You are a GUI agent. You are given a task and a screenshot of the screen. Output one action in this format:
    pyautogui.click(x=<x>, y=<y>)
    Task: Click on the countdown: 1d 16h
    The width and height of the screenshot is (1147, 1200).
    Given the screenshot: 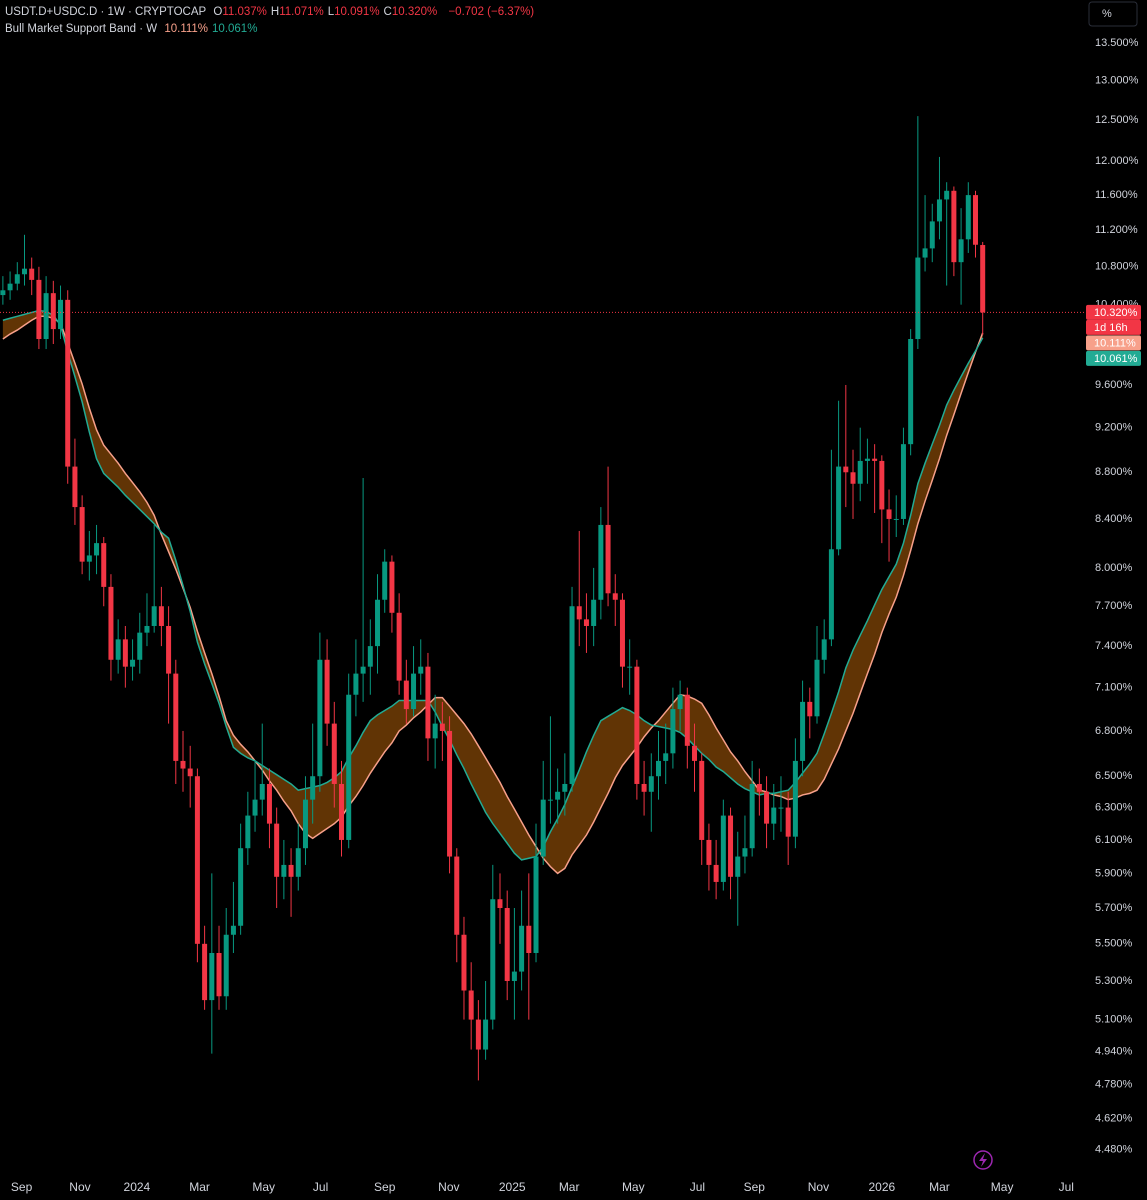 What is the action you would take?
    pyautogui.click(x=1111, y=328)
    